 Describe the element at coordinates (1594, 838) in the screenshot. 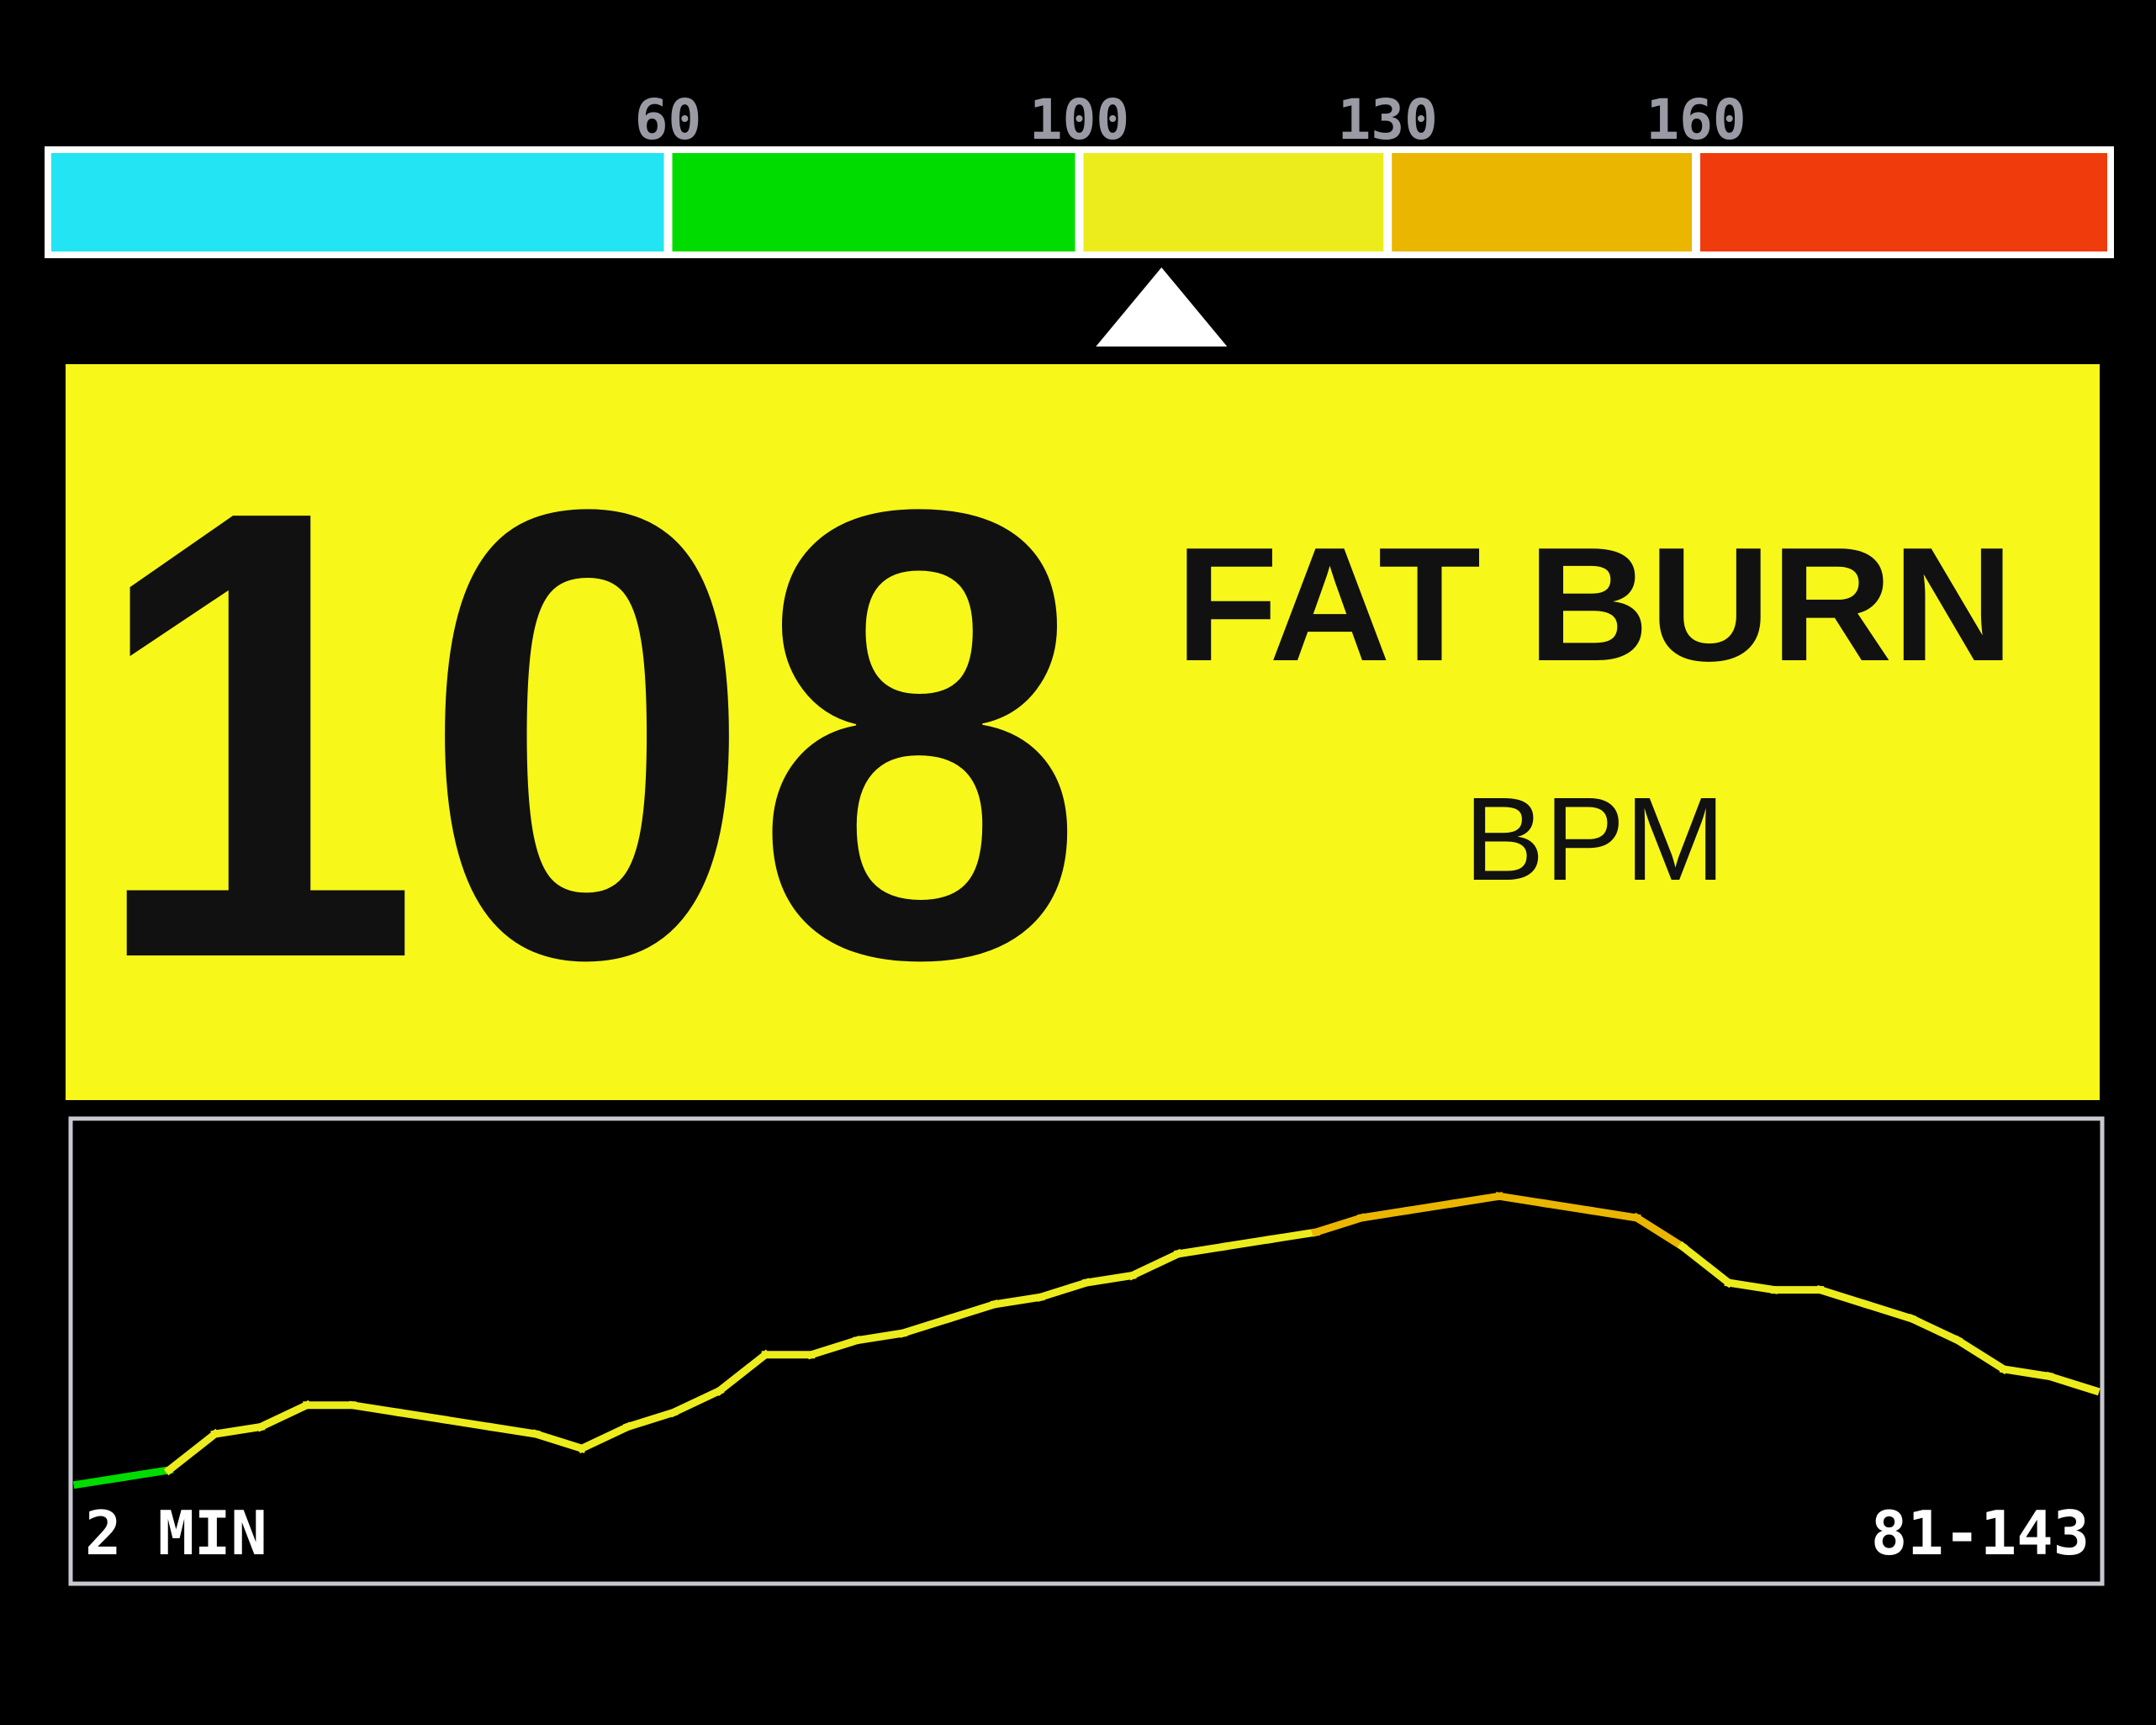

I see `unit-label: BPM` at that location.